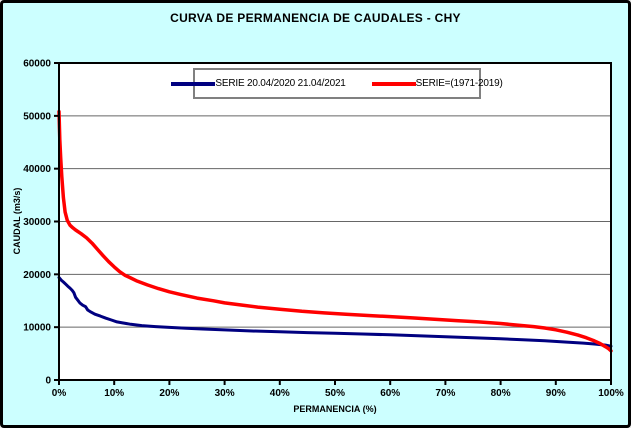 This screenshot has width=631, height=428. I want to click on x-tick-label: 50%, so click(335, 393).